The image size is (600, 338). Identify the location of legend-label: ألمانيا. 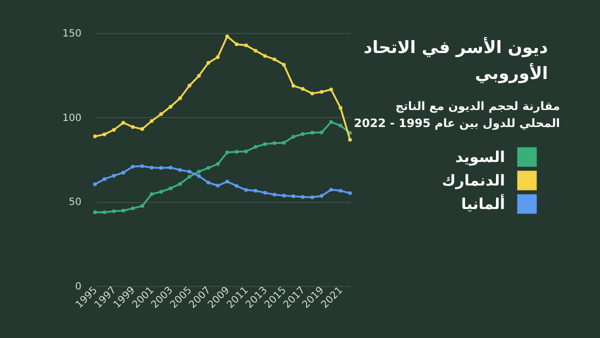
(483, 203).